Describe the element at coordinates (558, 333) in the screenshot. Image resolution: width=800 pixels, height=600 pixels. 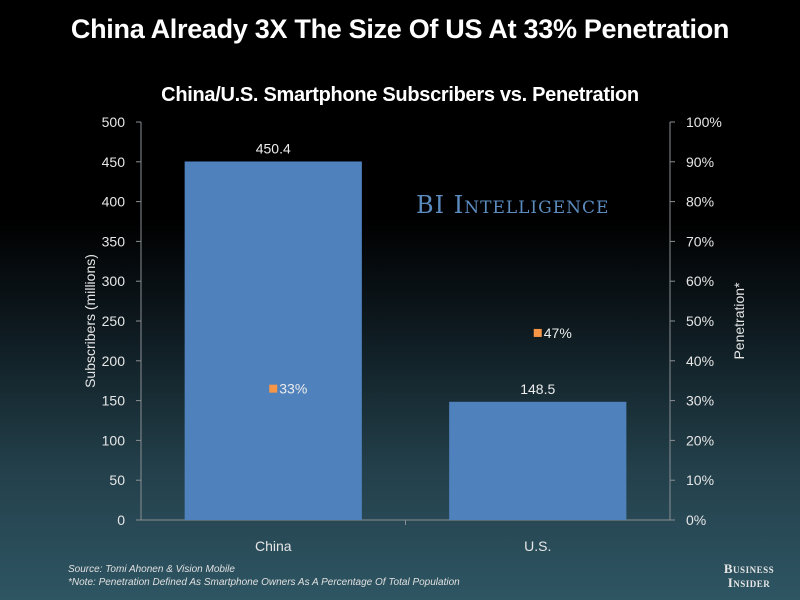
I see `penetration-label: 47%` at that location.